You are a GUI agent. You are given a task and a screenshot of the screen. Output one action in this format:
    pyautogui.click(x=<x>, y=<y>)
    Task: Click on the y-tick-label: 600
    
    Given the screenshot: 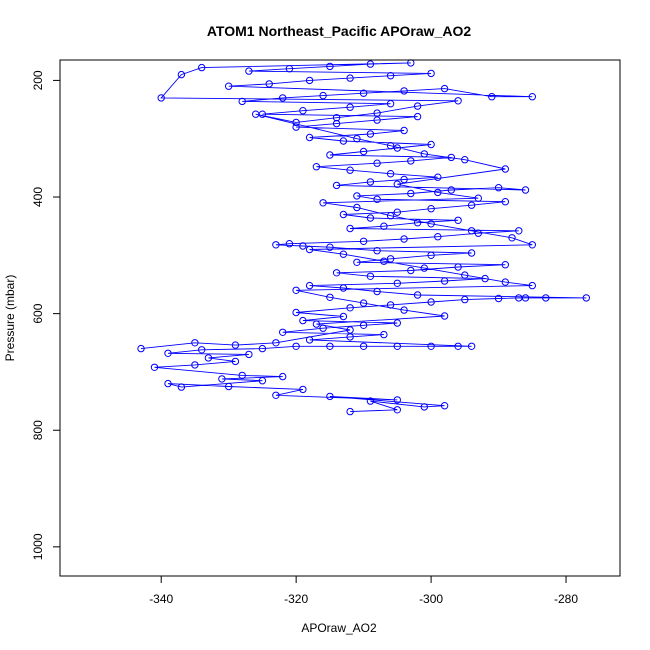 What is the action you would take?
    pyautogui.click(x=38, y=313)
    